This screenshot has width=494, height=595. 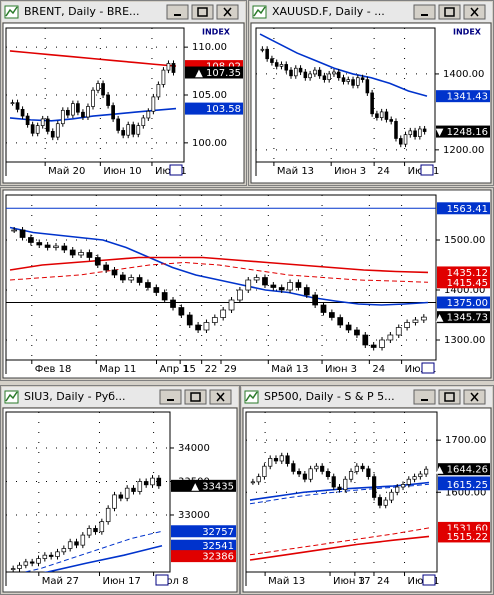 What do you see at coordinates (464, 240) in the screenshot?
I see `y-tick-label: 1500.00` at bounding box center [464, 240].